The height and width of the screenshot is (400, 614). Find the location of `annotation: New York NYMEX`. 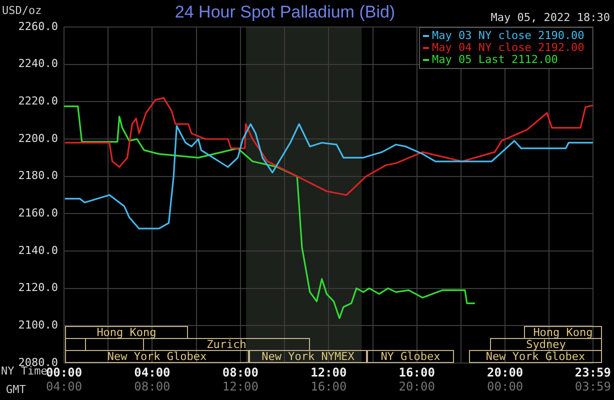

annotation: New York NYMEX is located at coordinates (308, 356).